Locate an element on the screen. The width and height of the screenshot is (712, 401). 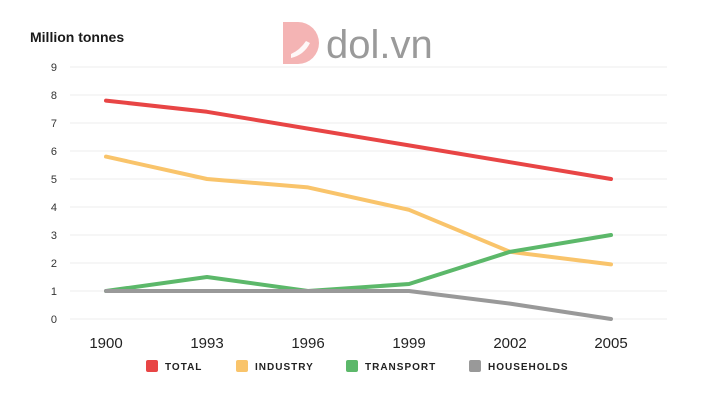
y-tick-label: 6 is located at coordinates (54, 152).